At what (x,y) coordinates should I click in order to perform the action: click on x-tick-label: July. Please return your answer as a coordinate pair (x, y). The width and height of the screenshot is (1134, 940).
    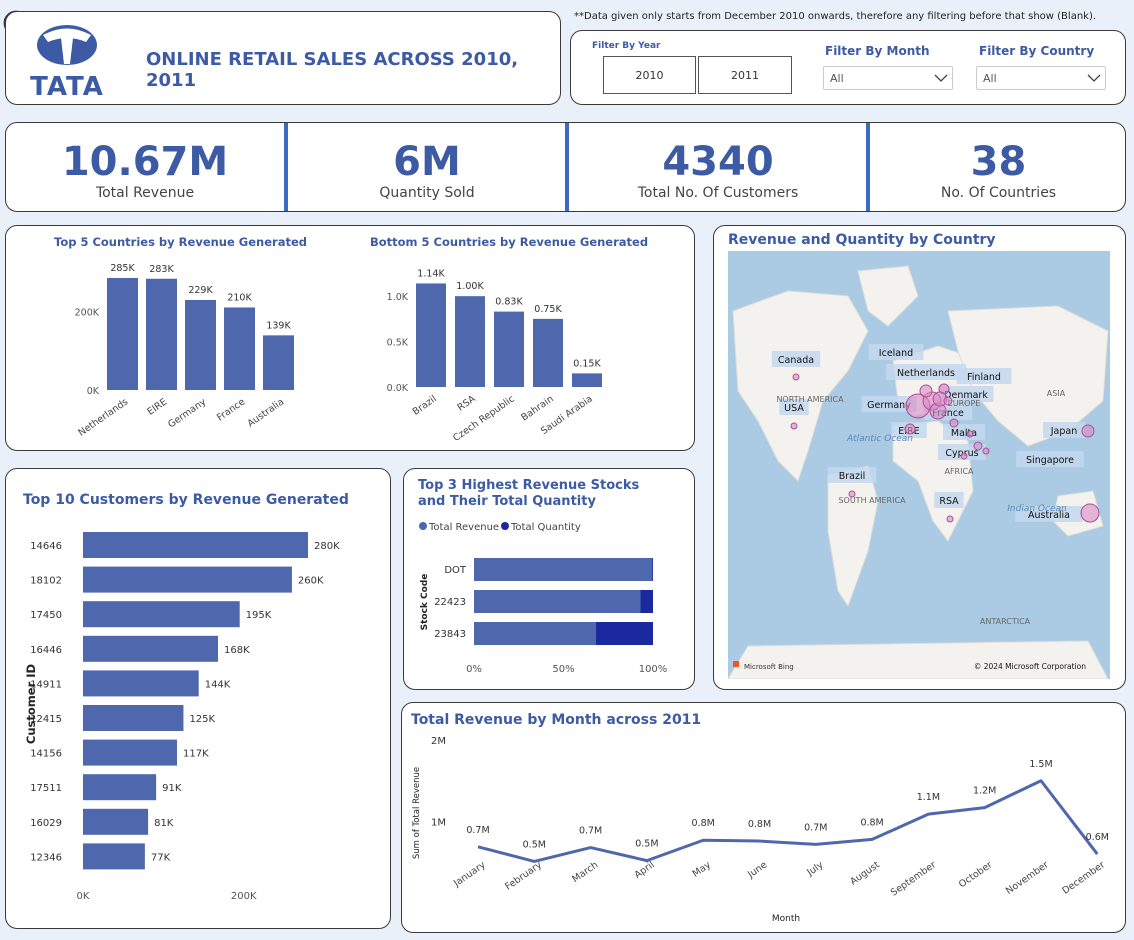
    Looking at the image, I should click on (814, 869).